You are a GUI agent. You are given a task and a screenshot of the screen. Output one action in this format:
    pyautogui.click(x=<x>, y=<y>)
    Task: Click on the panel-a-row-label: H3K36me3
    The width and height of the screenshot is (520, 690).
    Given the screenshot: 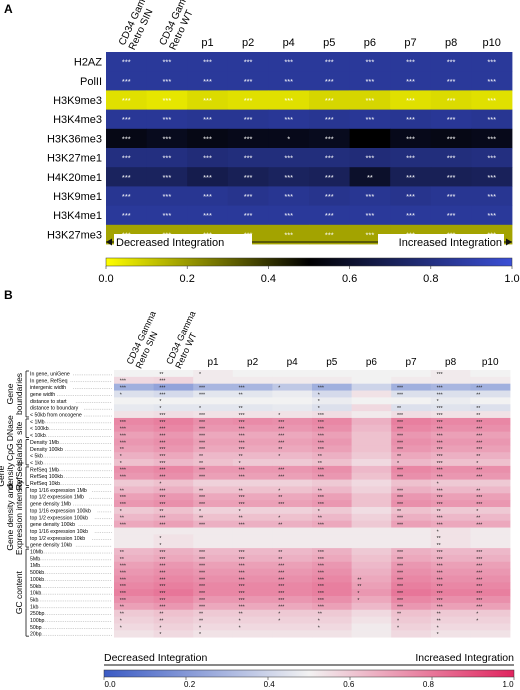 What is the action you would take?
    pyautogui.click(x=74, y=139)
    